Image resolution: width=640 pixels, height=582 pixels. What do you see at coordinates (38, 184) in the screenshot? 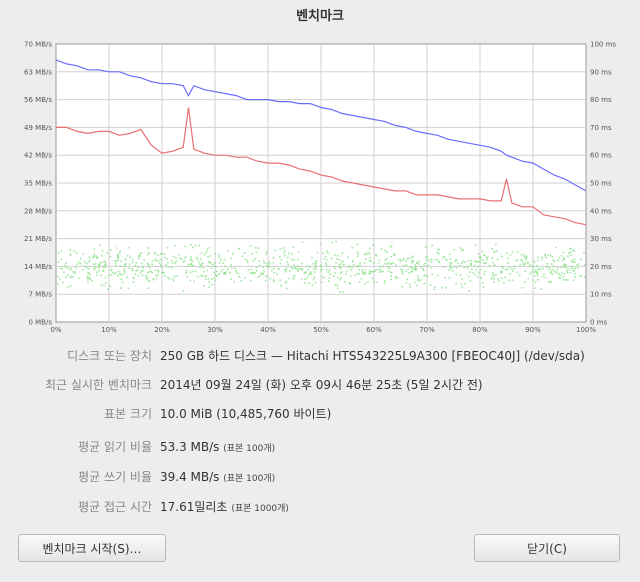
I see `y-left-tick-label: 35 MB/s` at bounding box center [38, 184].